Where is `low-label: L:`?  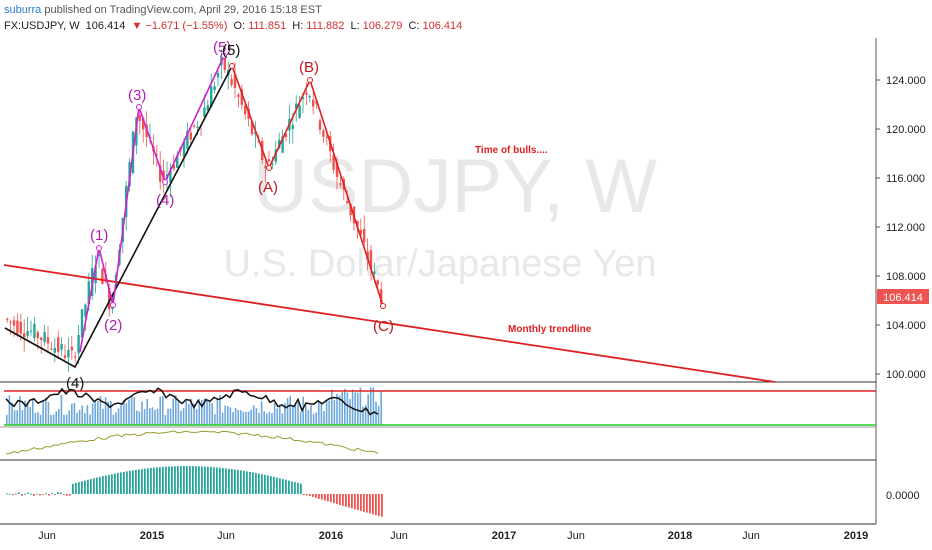
low-label: L: is located at coordinates (355, 26).